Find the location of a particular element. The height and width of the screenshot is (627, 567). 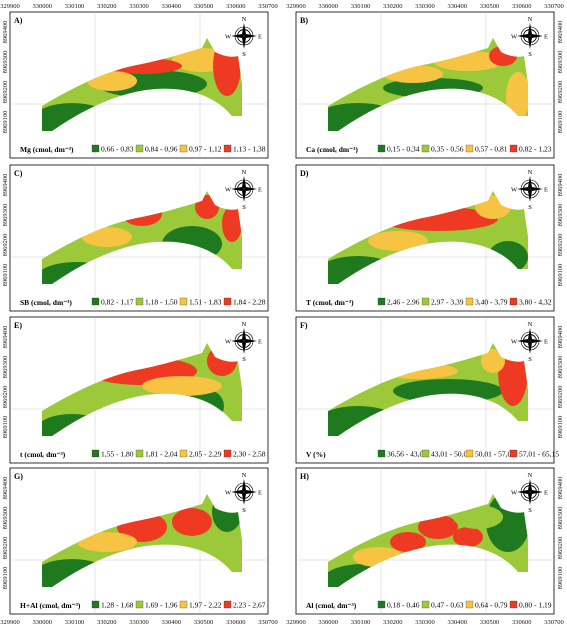

legend-title: T (cmolₑ dm⁻³) is located at coordinates (330, 302).